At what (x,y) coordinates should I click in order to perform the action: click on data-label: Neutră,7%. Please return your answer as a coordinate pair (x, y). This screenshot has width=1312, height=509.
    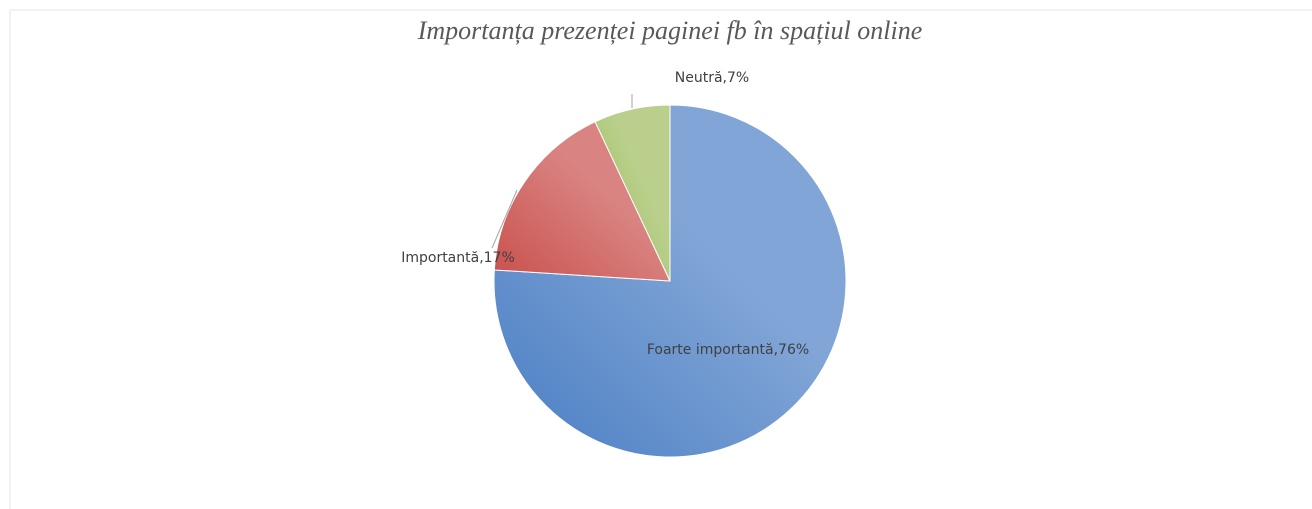
    Looking at the image, I should click on (712, 78).